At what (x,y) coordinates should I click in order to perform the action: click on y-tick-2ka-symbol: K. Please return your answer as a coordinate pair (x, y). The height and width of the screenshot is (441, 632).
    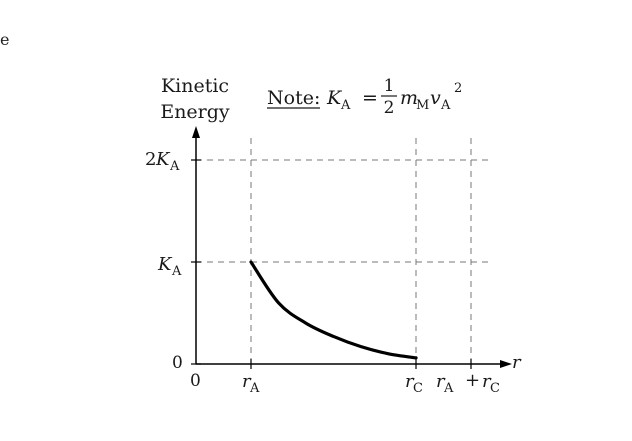
    Looking at the image, I should click on (163, 159).